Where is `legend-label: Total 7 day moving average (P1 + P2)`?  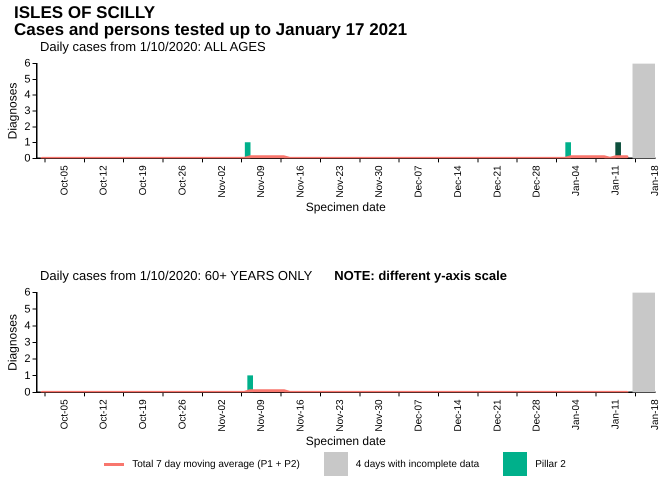 legend-label: Total 7 day moving average (P1 + P2) is located at coordinates (216, 464).